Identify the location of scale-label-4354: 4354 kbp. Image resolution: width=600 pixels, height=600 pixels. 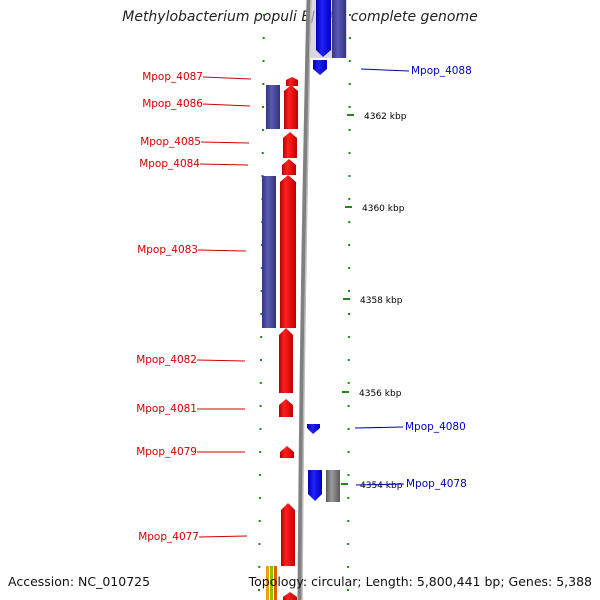
(381, 486).